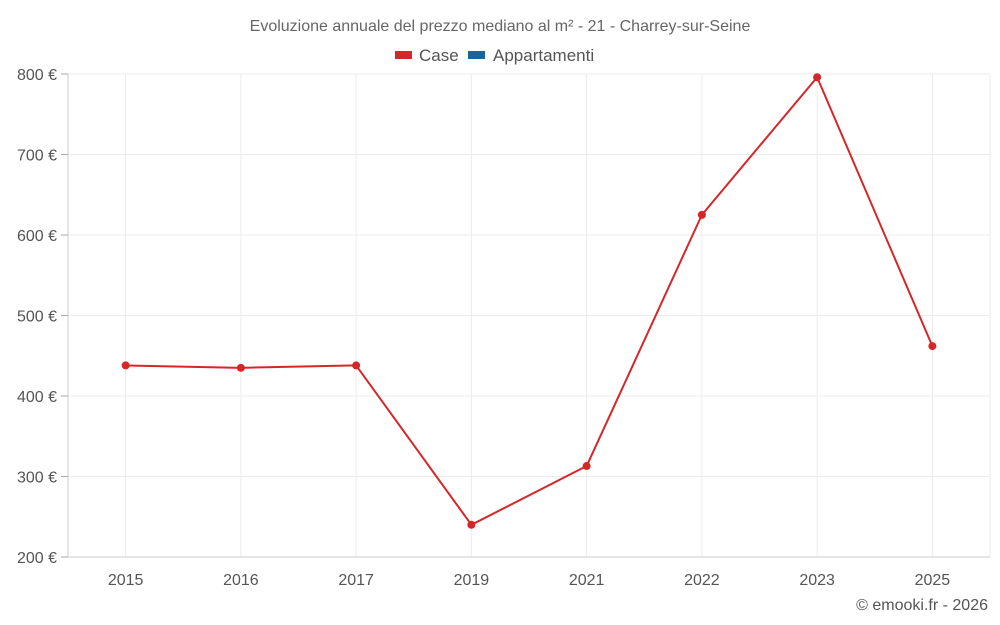  I want to click on x-axis-ticks: 2015 2016 2017 2019 2021 2022 2023 2025, so click(529, 580).